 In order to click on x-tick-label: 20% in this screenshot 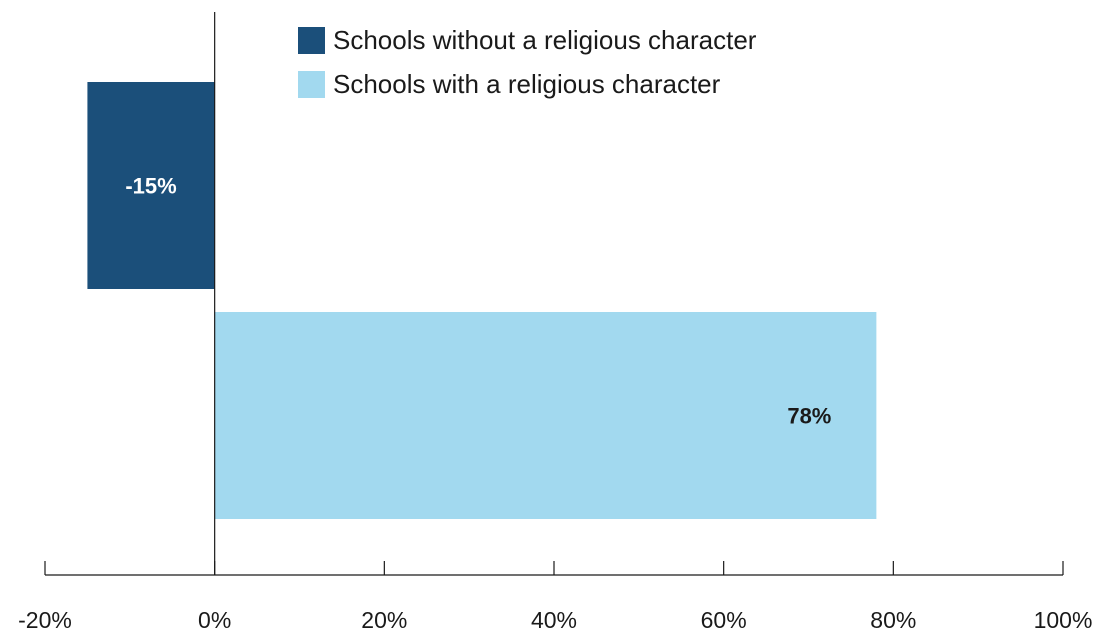, I will do `click(384, 620)`.